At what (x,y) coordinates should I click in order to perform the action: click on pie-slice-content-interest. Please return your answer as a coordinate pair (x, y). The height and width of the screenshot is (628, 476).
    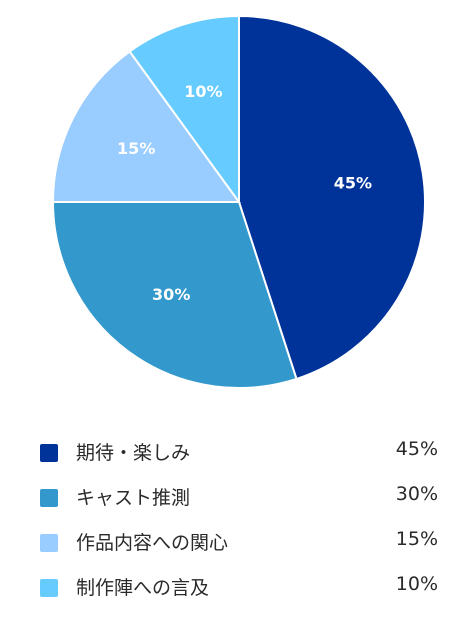
    Looking at the image, I should click on (146, 126).